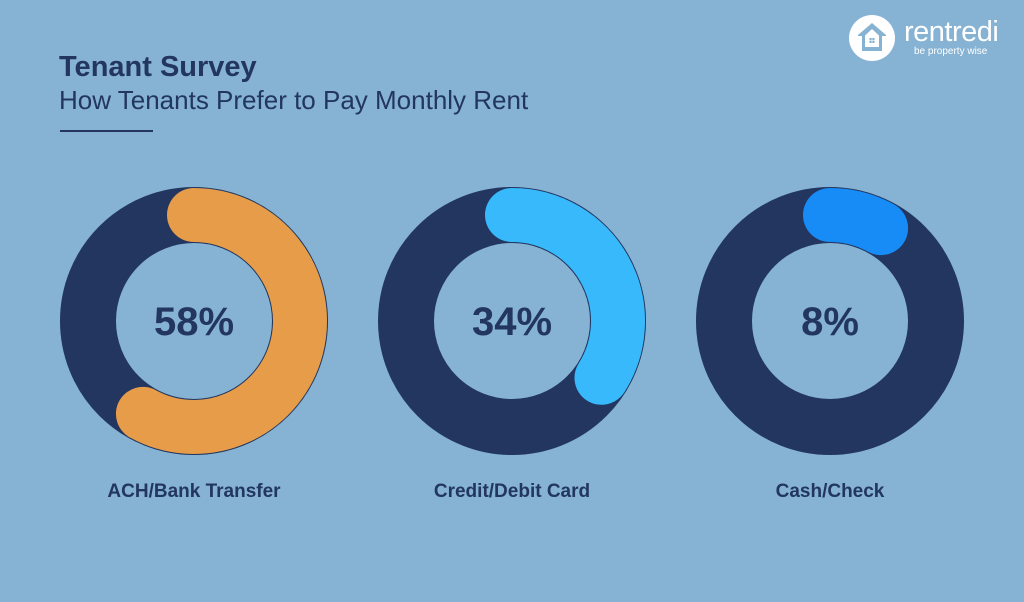 The image size is (1024, 602). What do you see at coordinates (830, 491) in the screenshot?
I see `category-label: Cash/Check` at bounding box center [830, 491].